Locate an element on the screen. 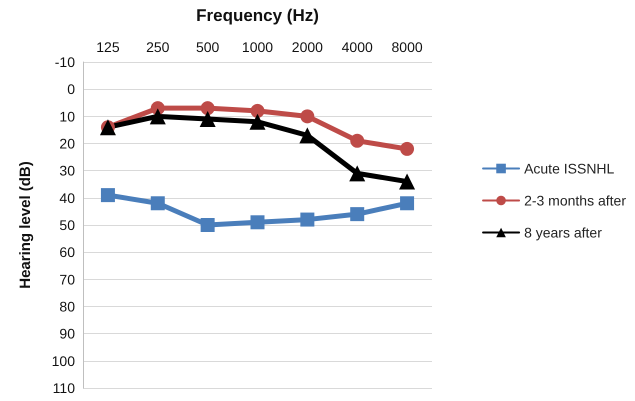  x-tick-label: 8000 is located at coordinates (407, 47).